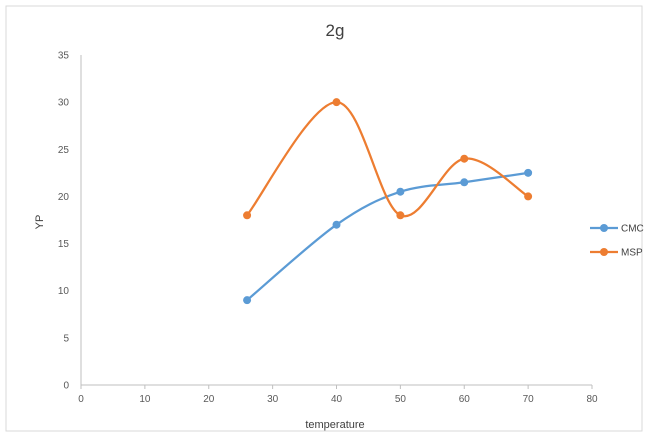 The image size is (648, 435). What do you see at coordinates (632, 229) in the screenshot?
I see `legend-label-cmc: CMC` at bounding box center [632, 229].